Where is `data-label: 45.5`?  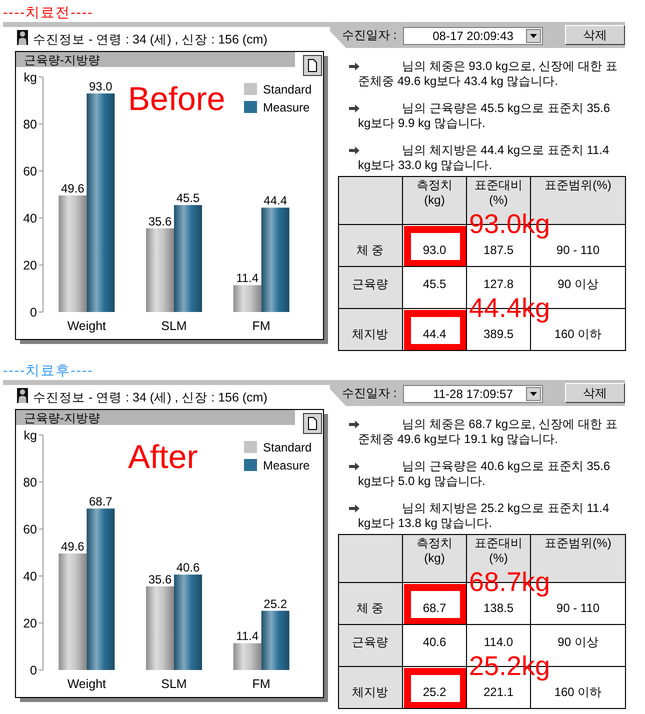 data-label: 45.5 is located at coordinates (188, 198).